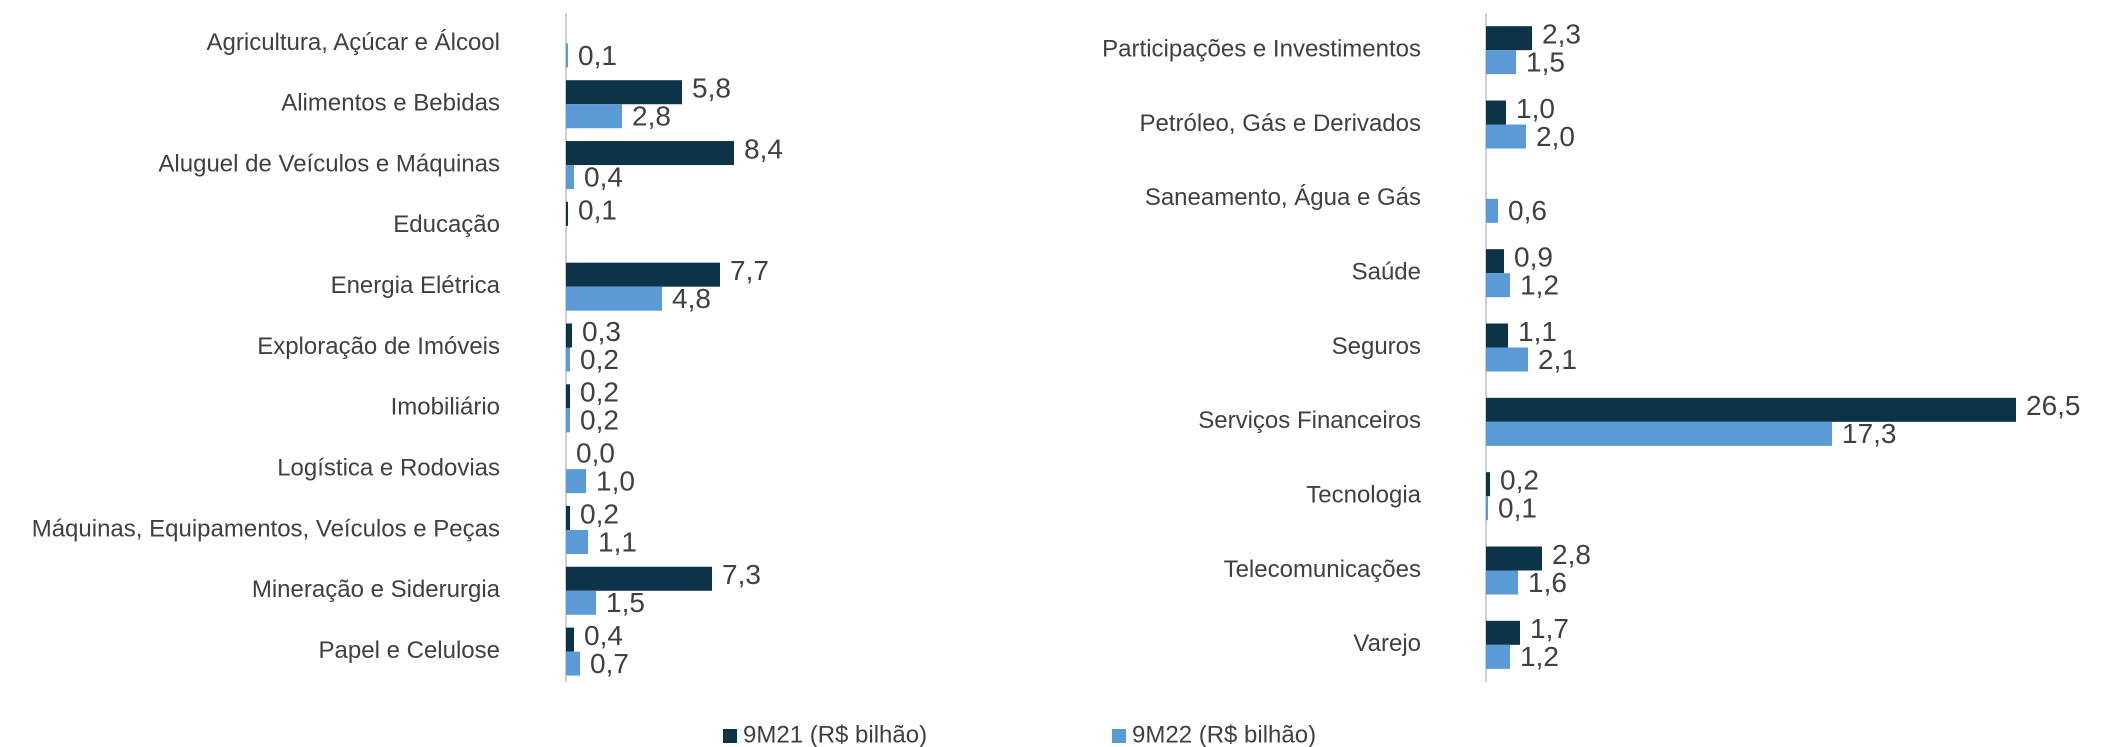 The width and height of the screenshot is (2108, 747). I want to click on value-label: 2,1, so click(1557, 359).